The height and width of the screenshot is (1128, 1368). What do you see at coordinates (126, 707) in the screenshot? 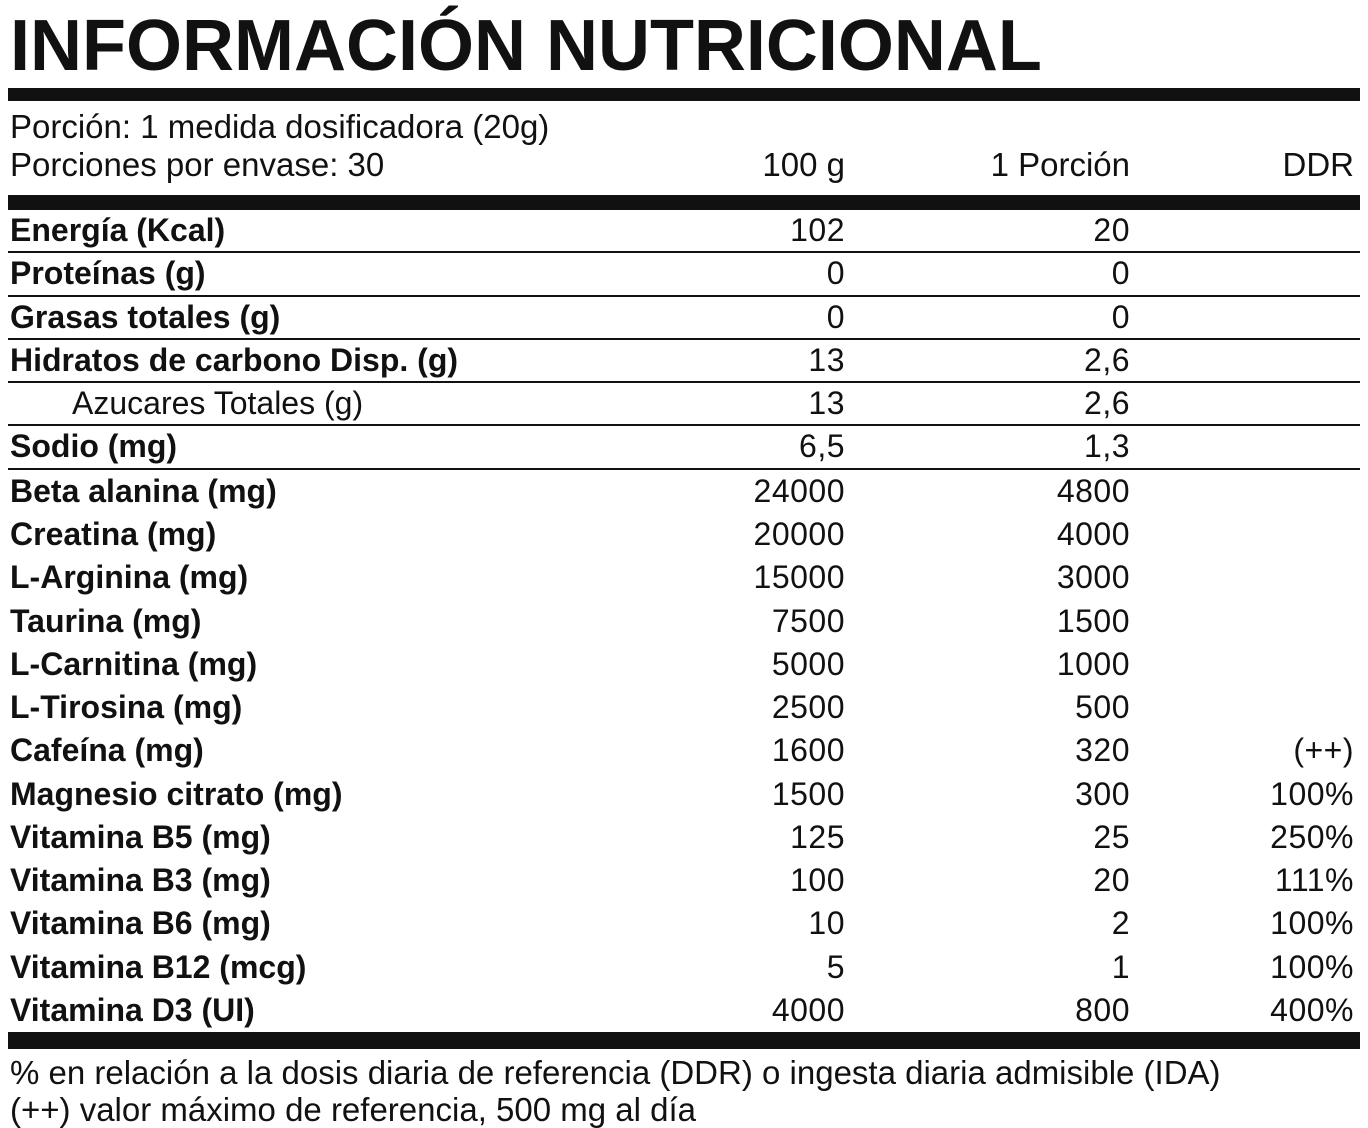
I see `nutrient-name: L-Tirosina (mg)` at bounding box center [126, 707].